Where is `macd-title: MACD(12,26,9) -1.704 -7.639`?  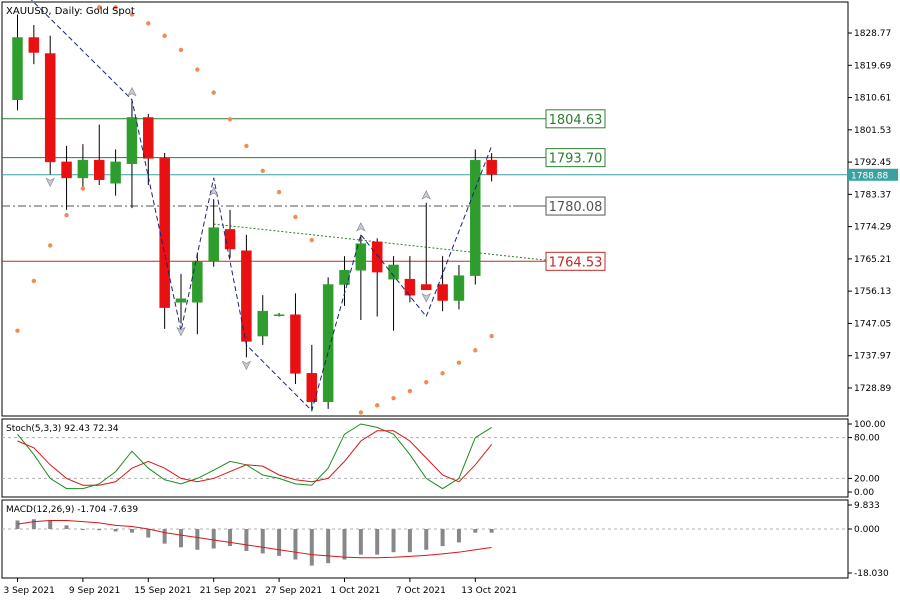 macd-title: MACD(12,26,9) -1.704 -7.639 is located at coordinates (72, 510).